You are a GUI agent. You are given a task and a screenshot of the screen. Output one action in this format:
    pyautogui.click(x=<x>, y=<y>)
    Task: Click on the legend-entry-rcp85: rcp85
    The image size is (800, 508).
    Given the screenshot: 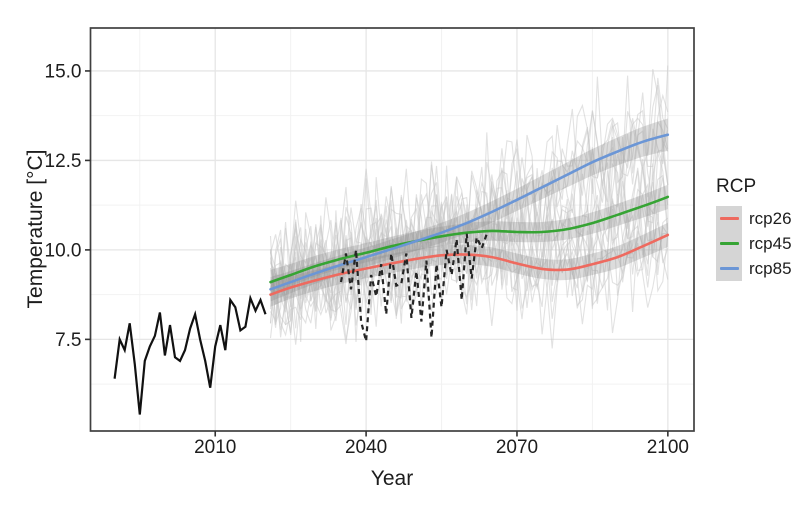 What is the action you would take?
    pyautogui.click(x=754, y=268)
    